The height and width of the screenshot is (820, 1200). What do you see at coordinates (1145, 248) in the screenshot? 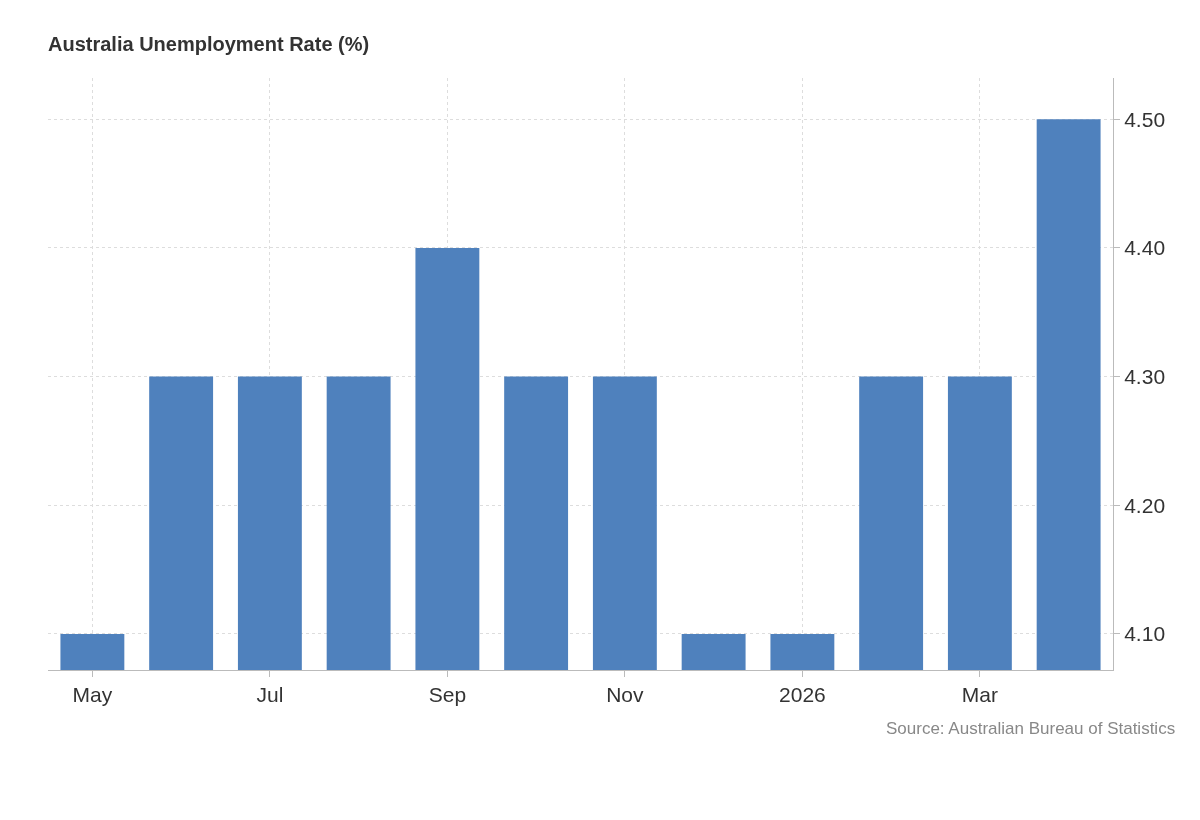
I see `y-tick-label: 4.40` at bounding box center [1145, 248].